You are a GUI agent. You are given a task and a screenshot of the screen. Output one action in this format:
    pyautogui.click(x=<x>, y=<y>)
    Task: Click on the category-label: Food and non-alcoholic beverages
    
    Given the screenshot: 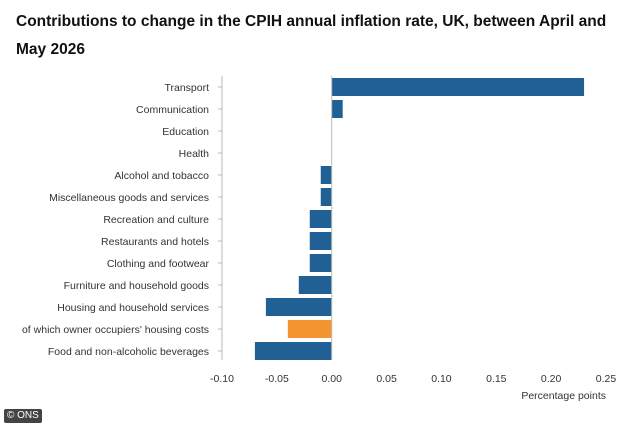 What is the action you would take?
    pyautogui.click(x=128, y=352)
    